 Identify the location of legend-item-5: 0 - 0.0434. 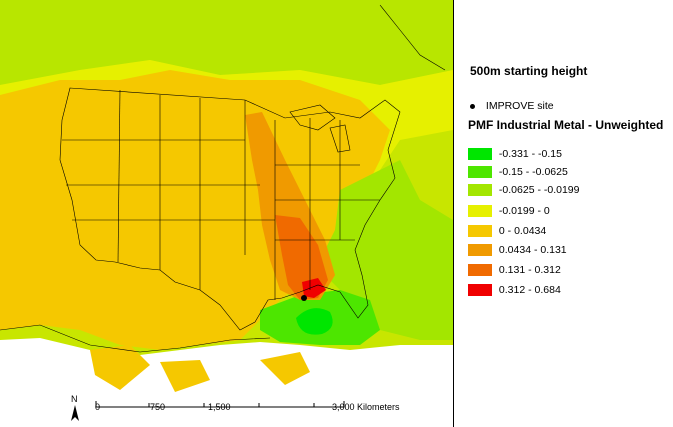
(507, 233).